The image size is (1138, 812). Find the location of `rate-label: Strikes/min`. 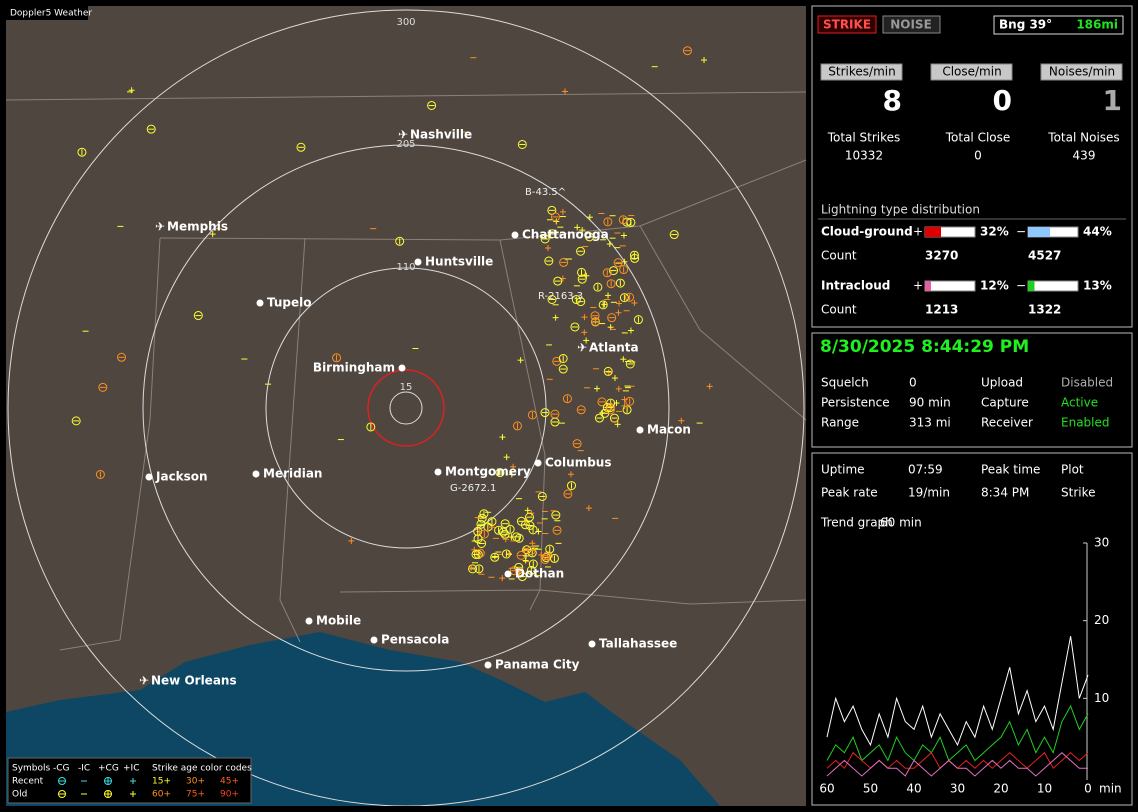

rate-label: Strikes/min is located at coordinates (861, 72).